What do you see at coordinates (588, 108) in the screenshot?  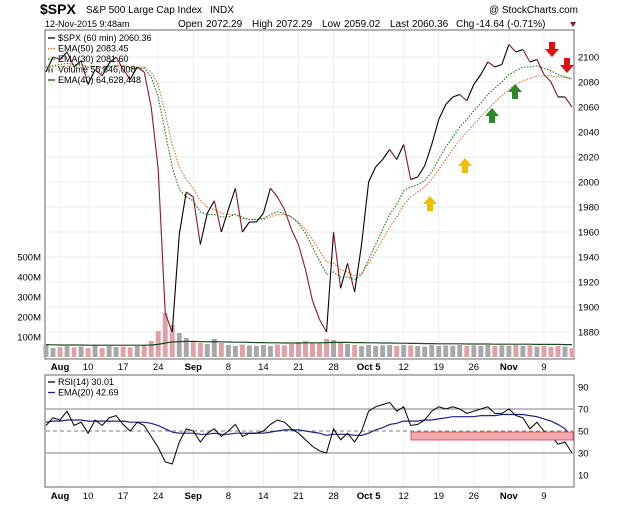 I see `price-tick-label: 2060` at bounding box center [588, 108].